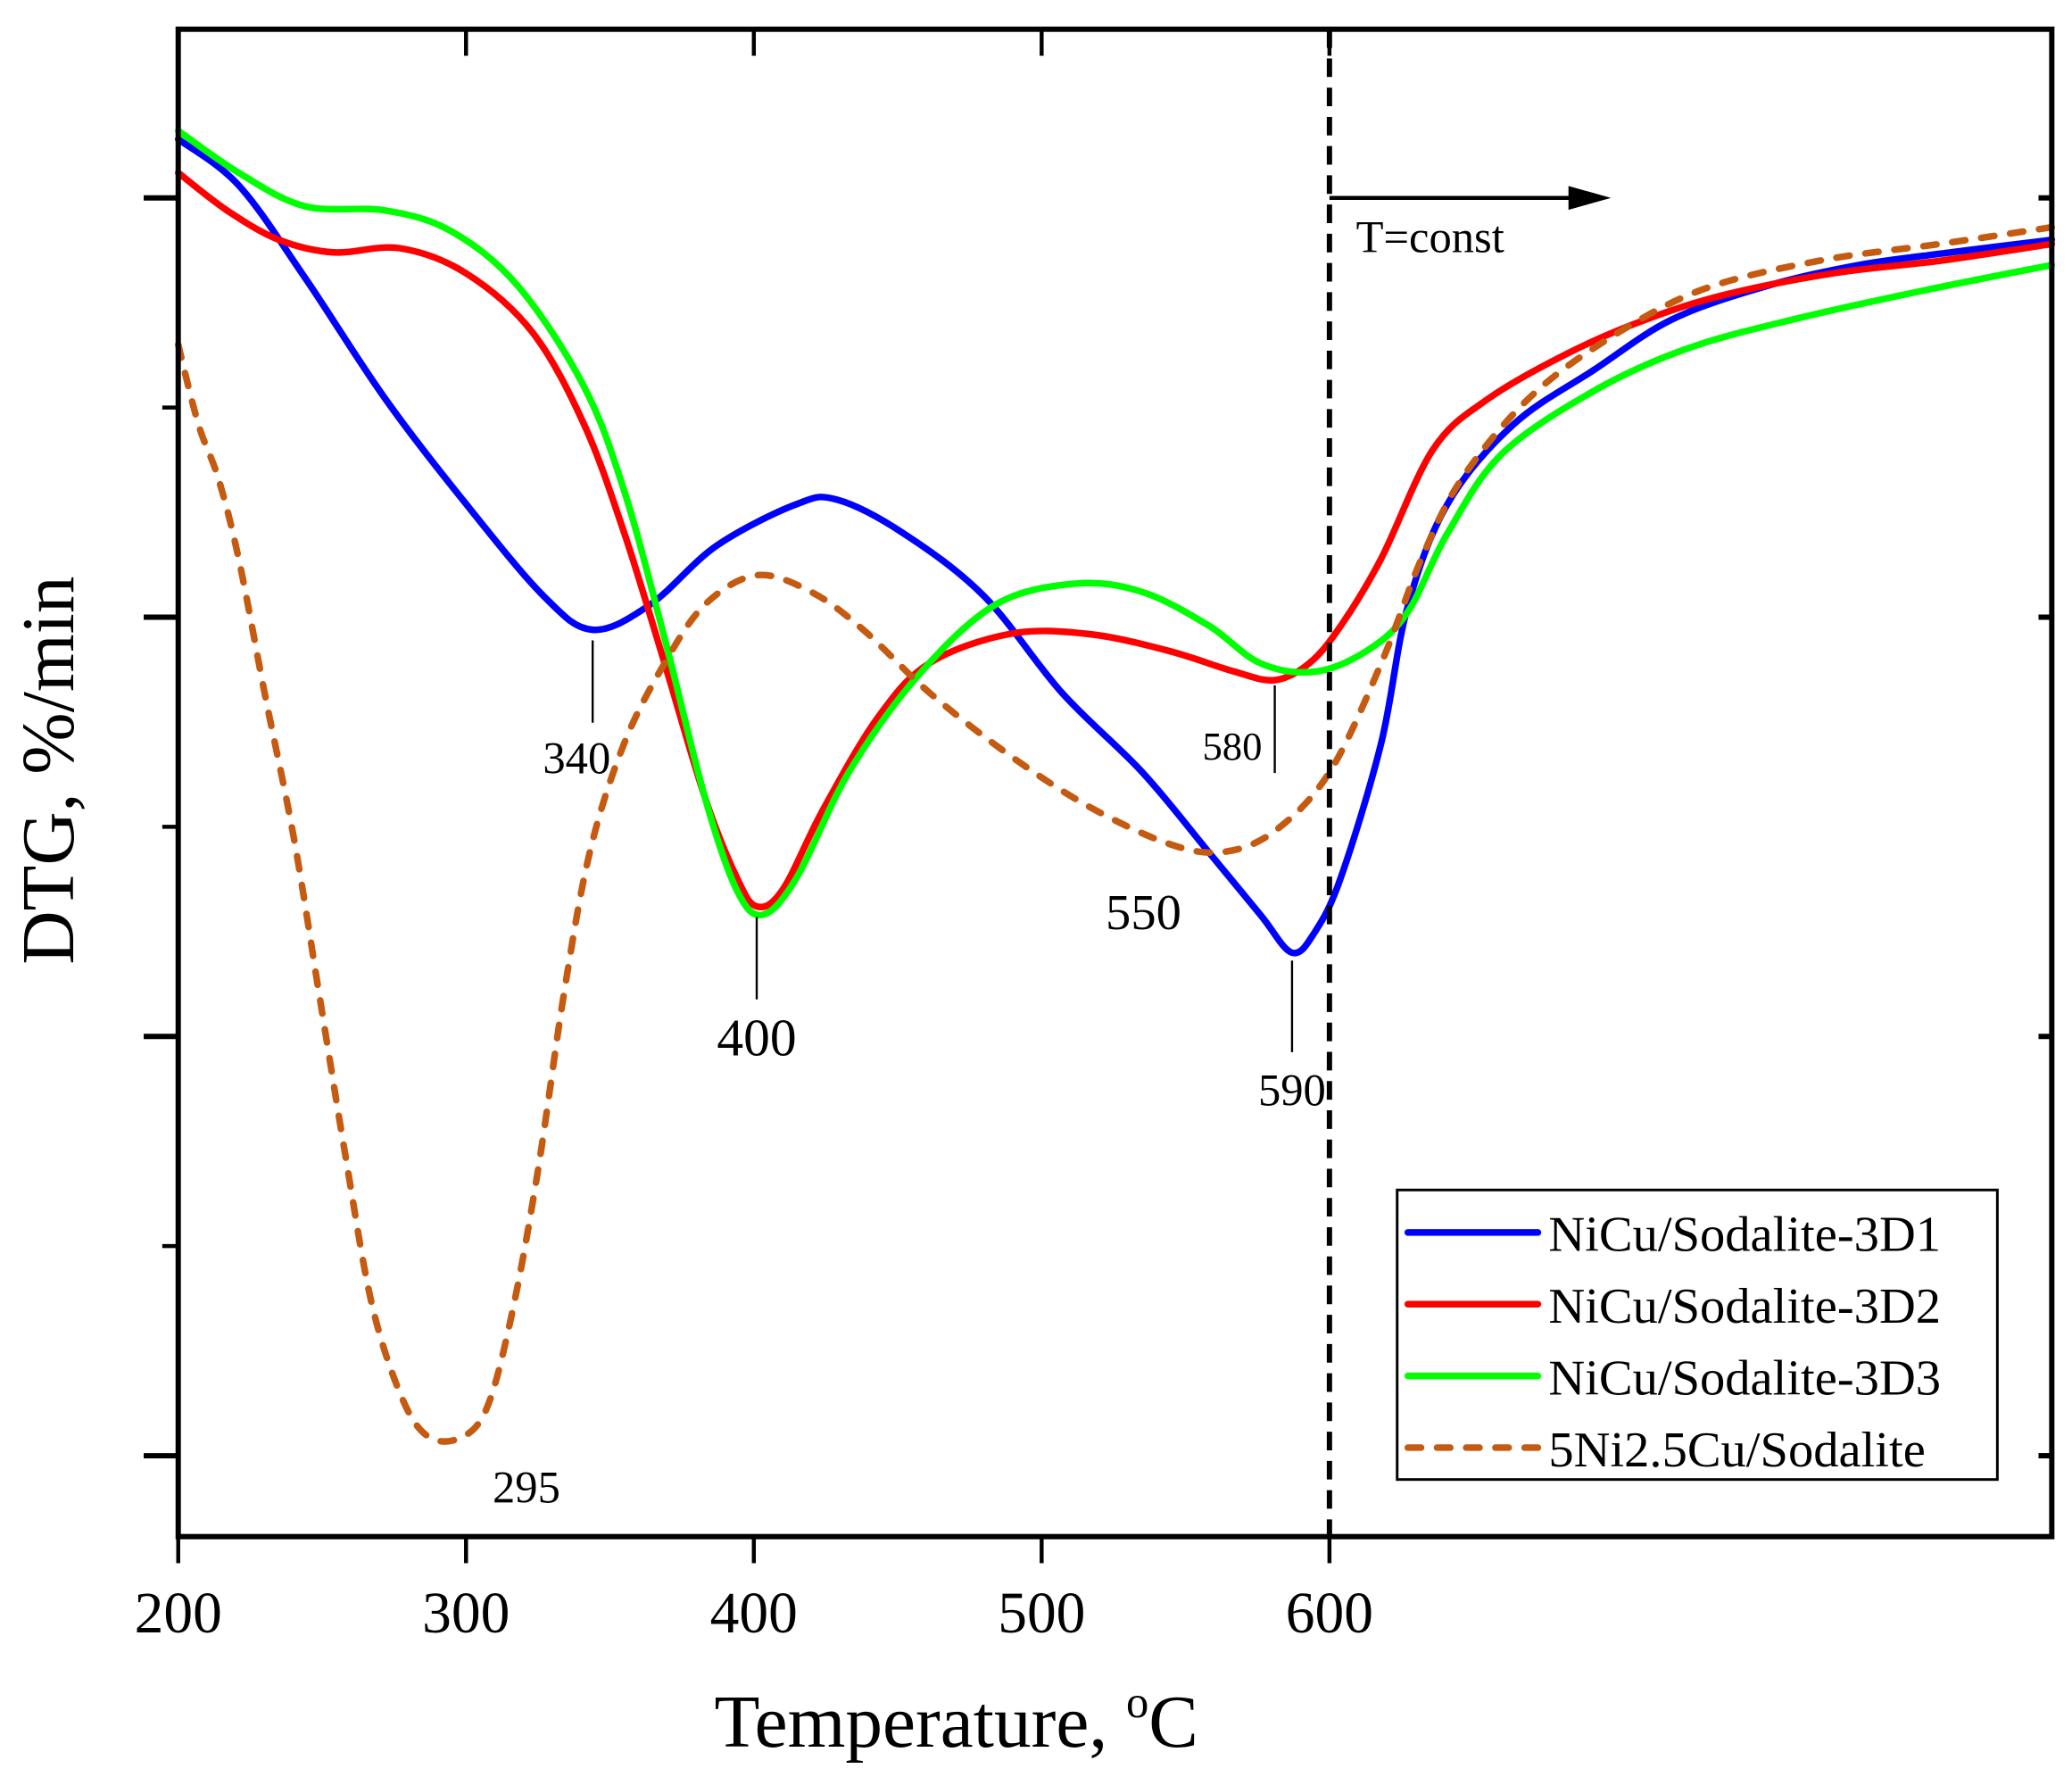  I want to click on arrow-right-icon, so click(1590, 199).